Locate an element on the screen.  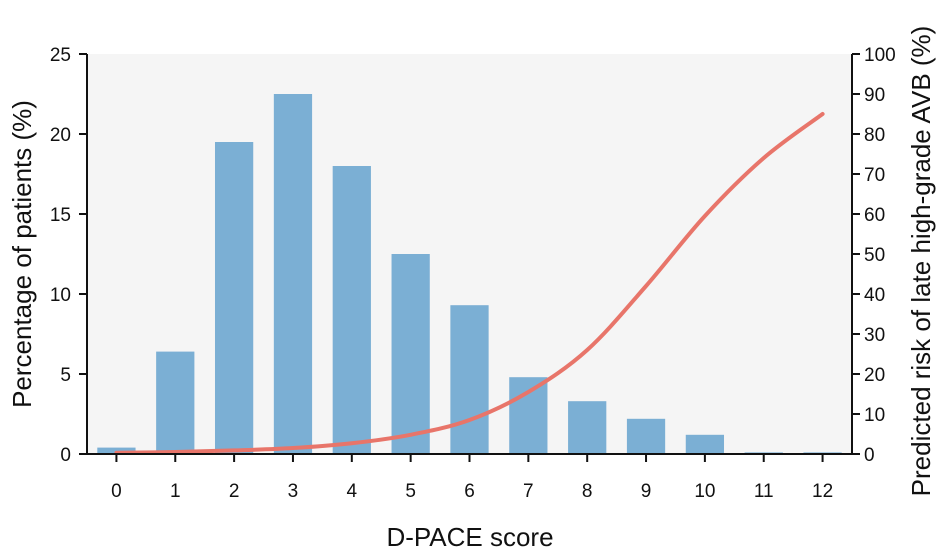
right-y-tick-label: 90 is located at coordinates (874, 95).